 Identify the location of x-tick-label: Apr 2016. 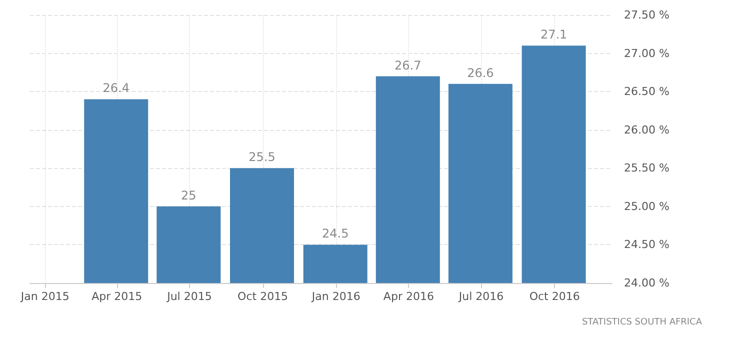
(408, 296).